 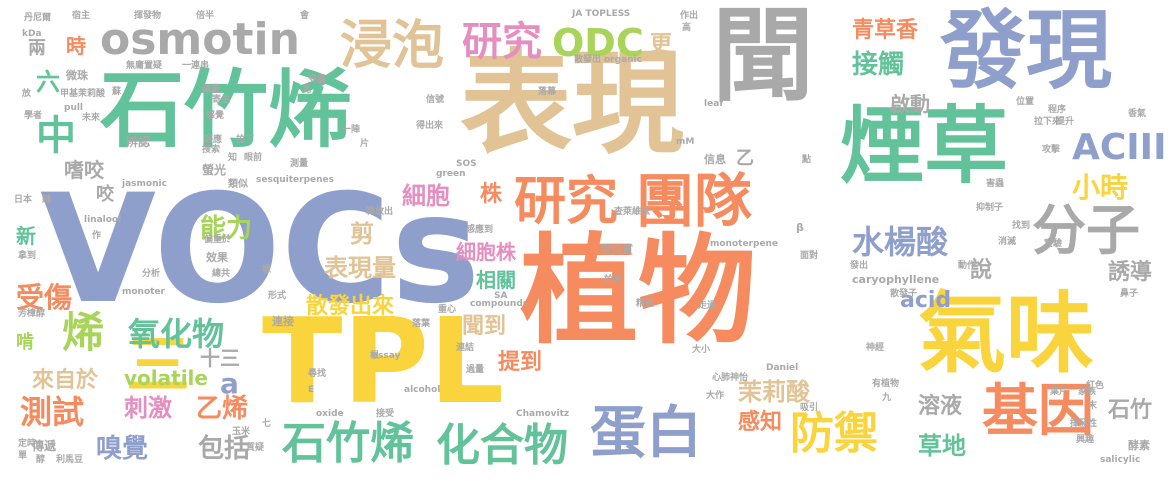 I want to click on cloud-word: 家族, so click(x=1087, y=392).